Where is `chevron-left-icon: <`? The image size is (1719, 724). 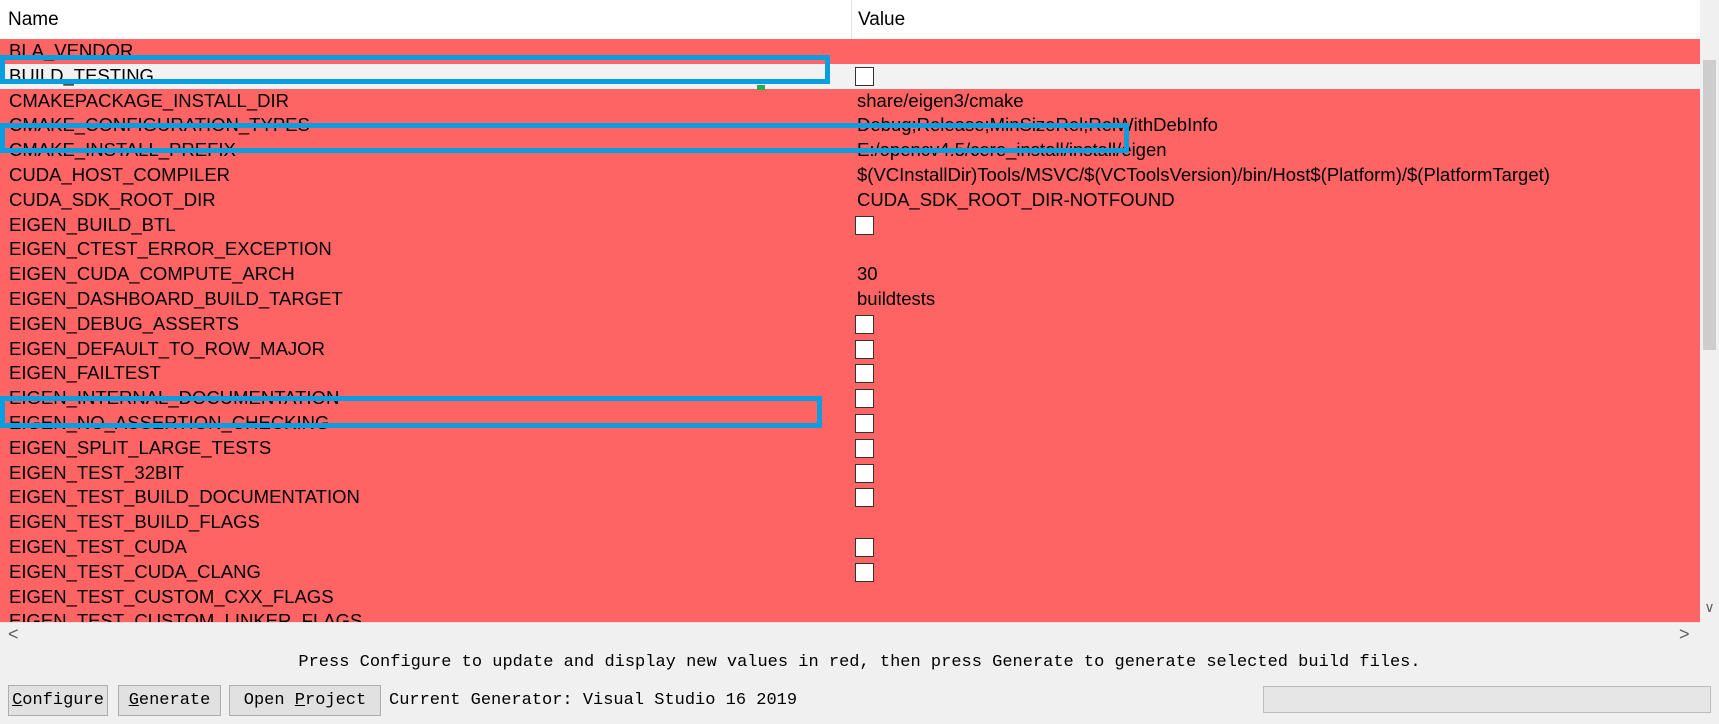 chevron-left-icon: < is located at coordinates (13, 634).